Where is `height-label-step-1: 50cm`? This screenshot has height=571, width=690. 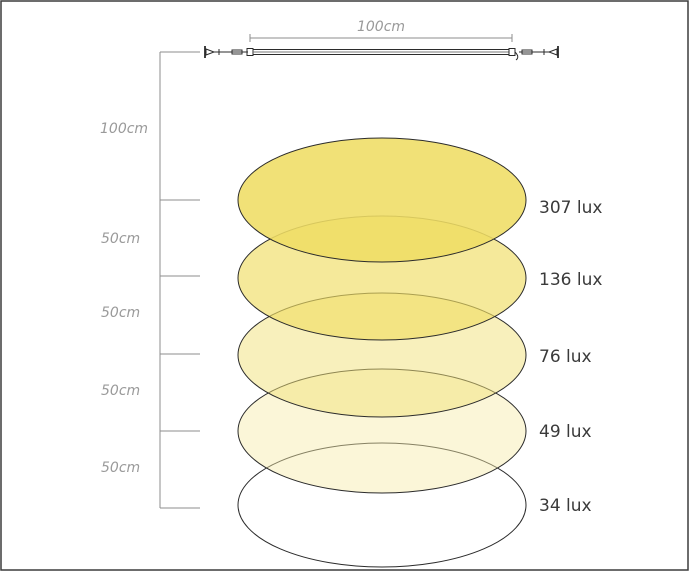
height-label-step-1: 50cm is located at coordinates (120, 239).